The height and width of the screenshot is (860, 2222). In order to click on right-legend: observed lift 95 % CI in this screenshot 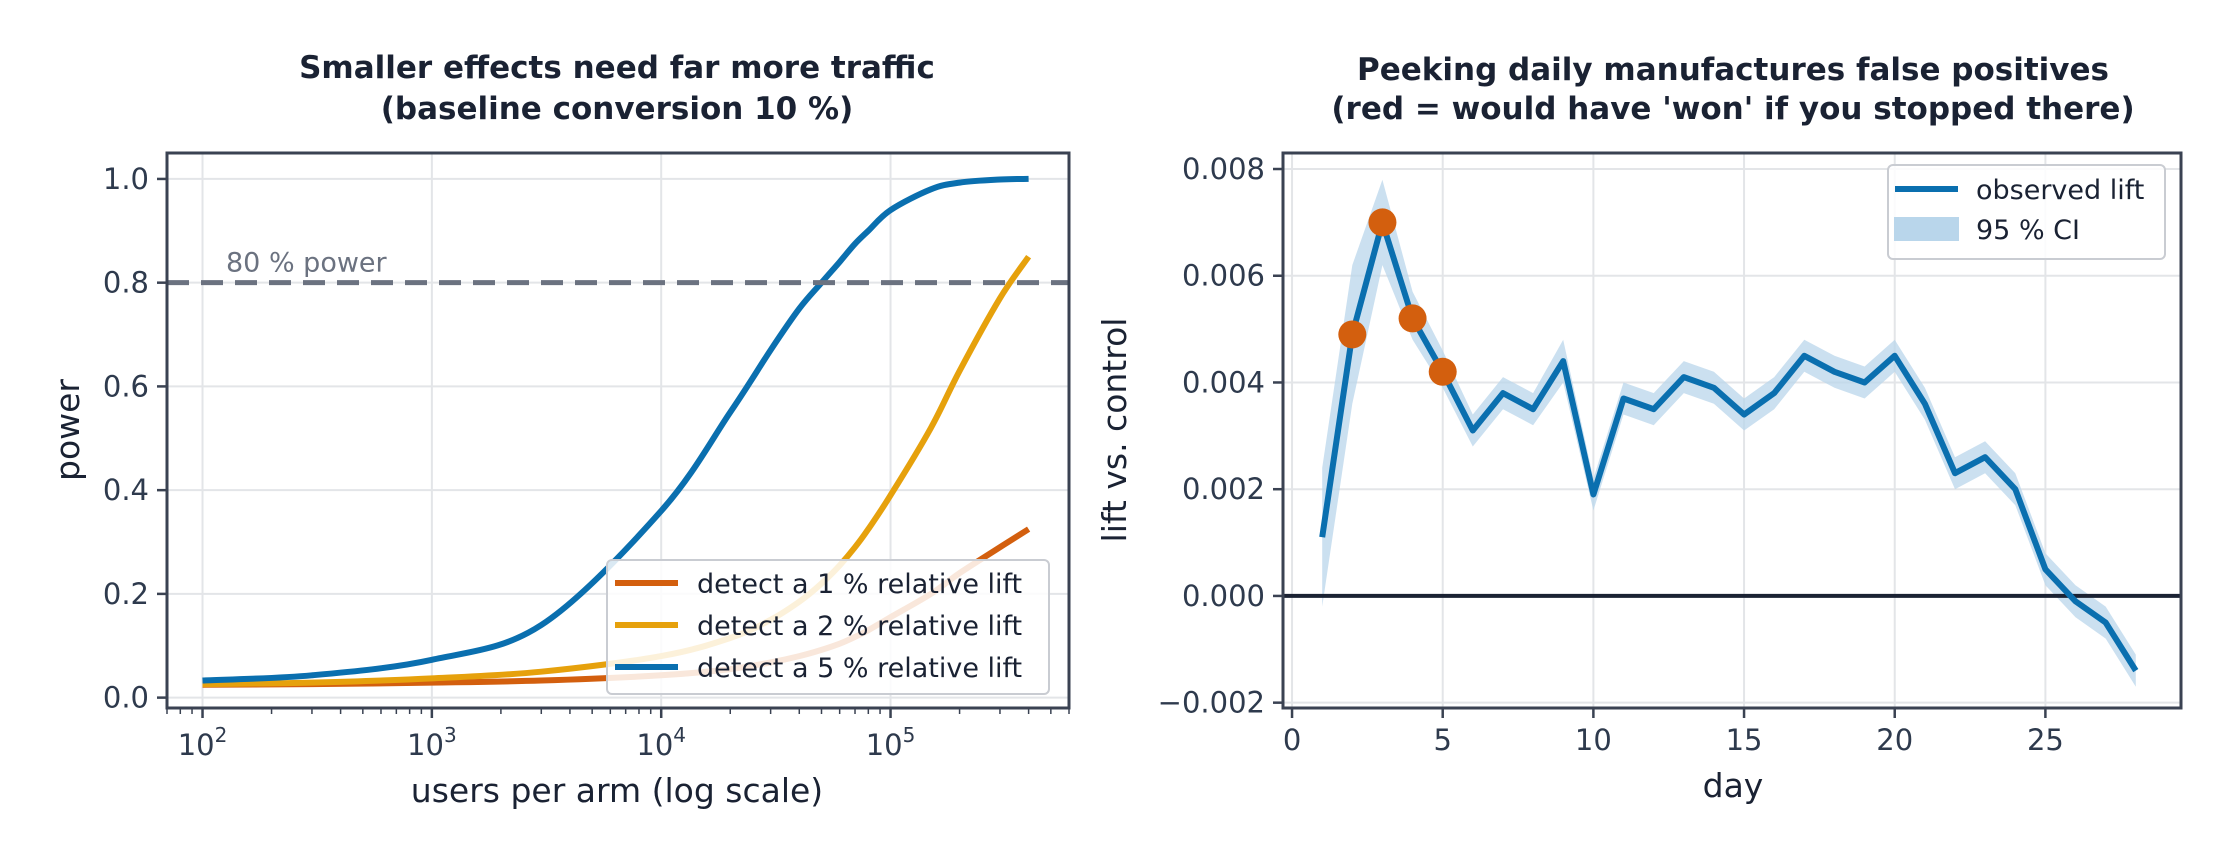, I will do `click(2026, 212)`.